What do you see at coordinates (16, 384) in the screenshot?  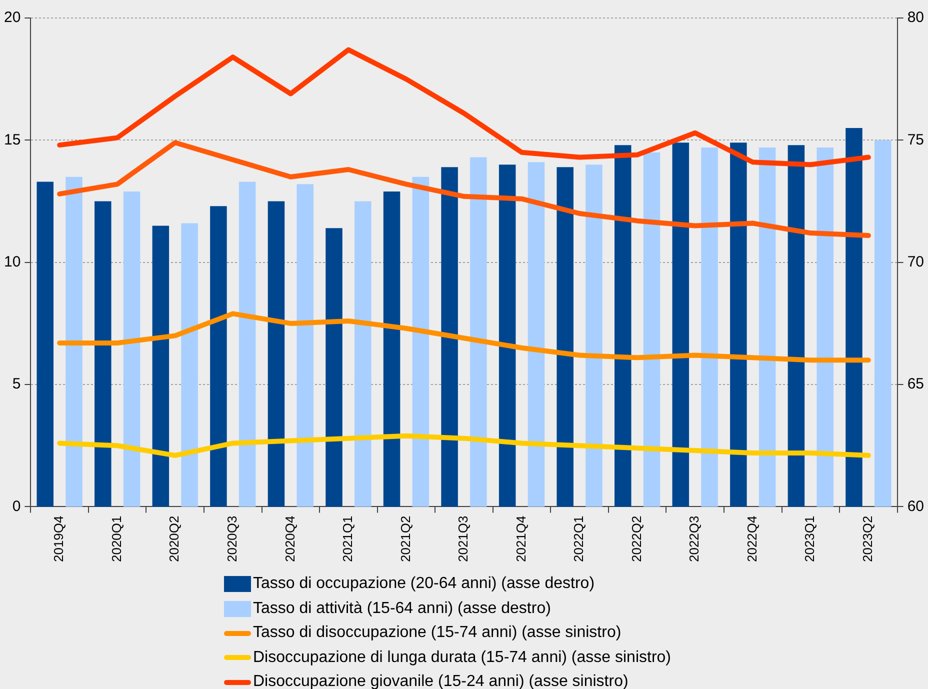 I see `y-tick-label: 5` at bounding box center [16, 384].